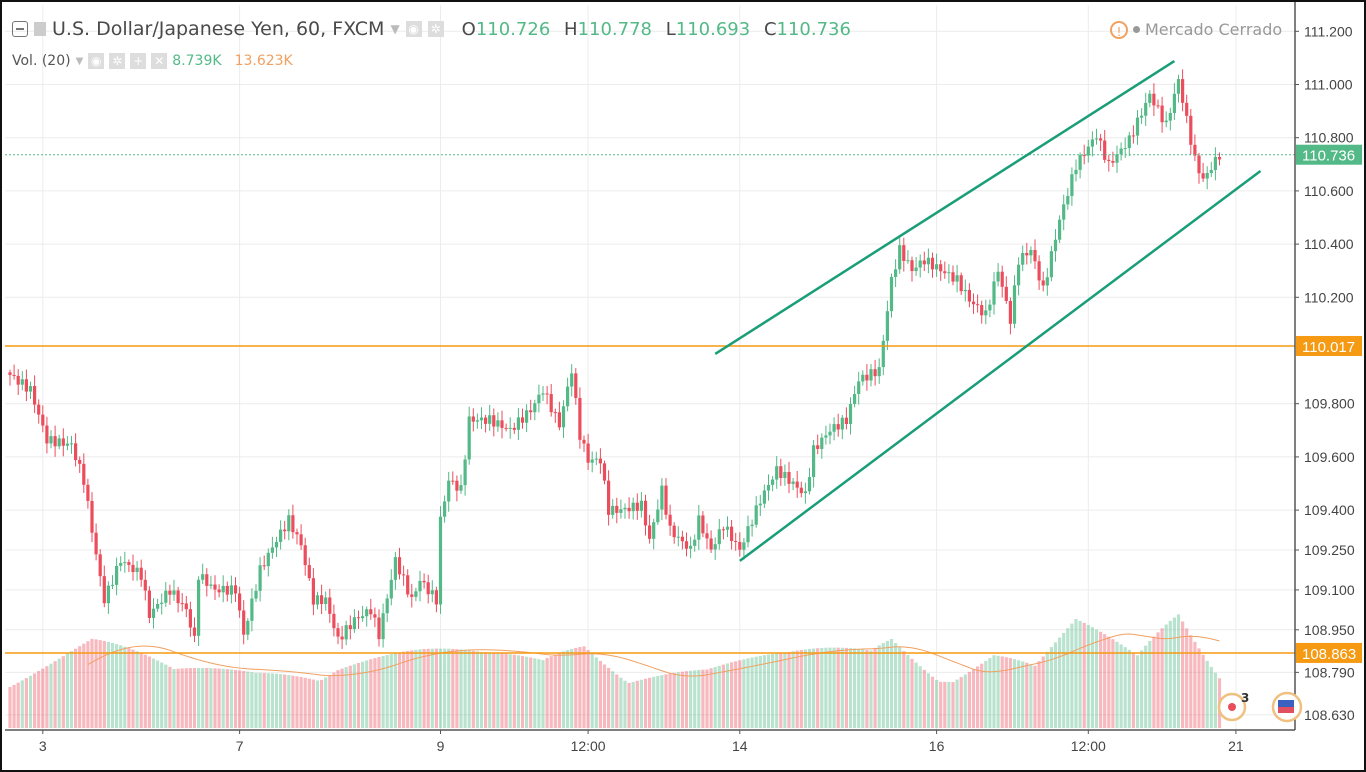  Describe the element at coordinates (20, 29) in the screenshot. I see `collapse-icon` at that location.